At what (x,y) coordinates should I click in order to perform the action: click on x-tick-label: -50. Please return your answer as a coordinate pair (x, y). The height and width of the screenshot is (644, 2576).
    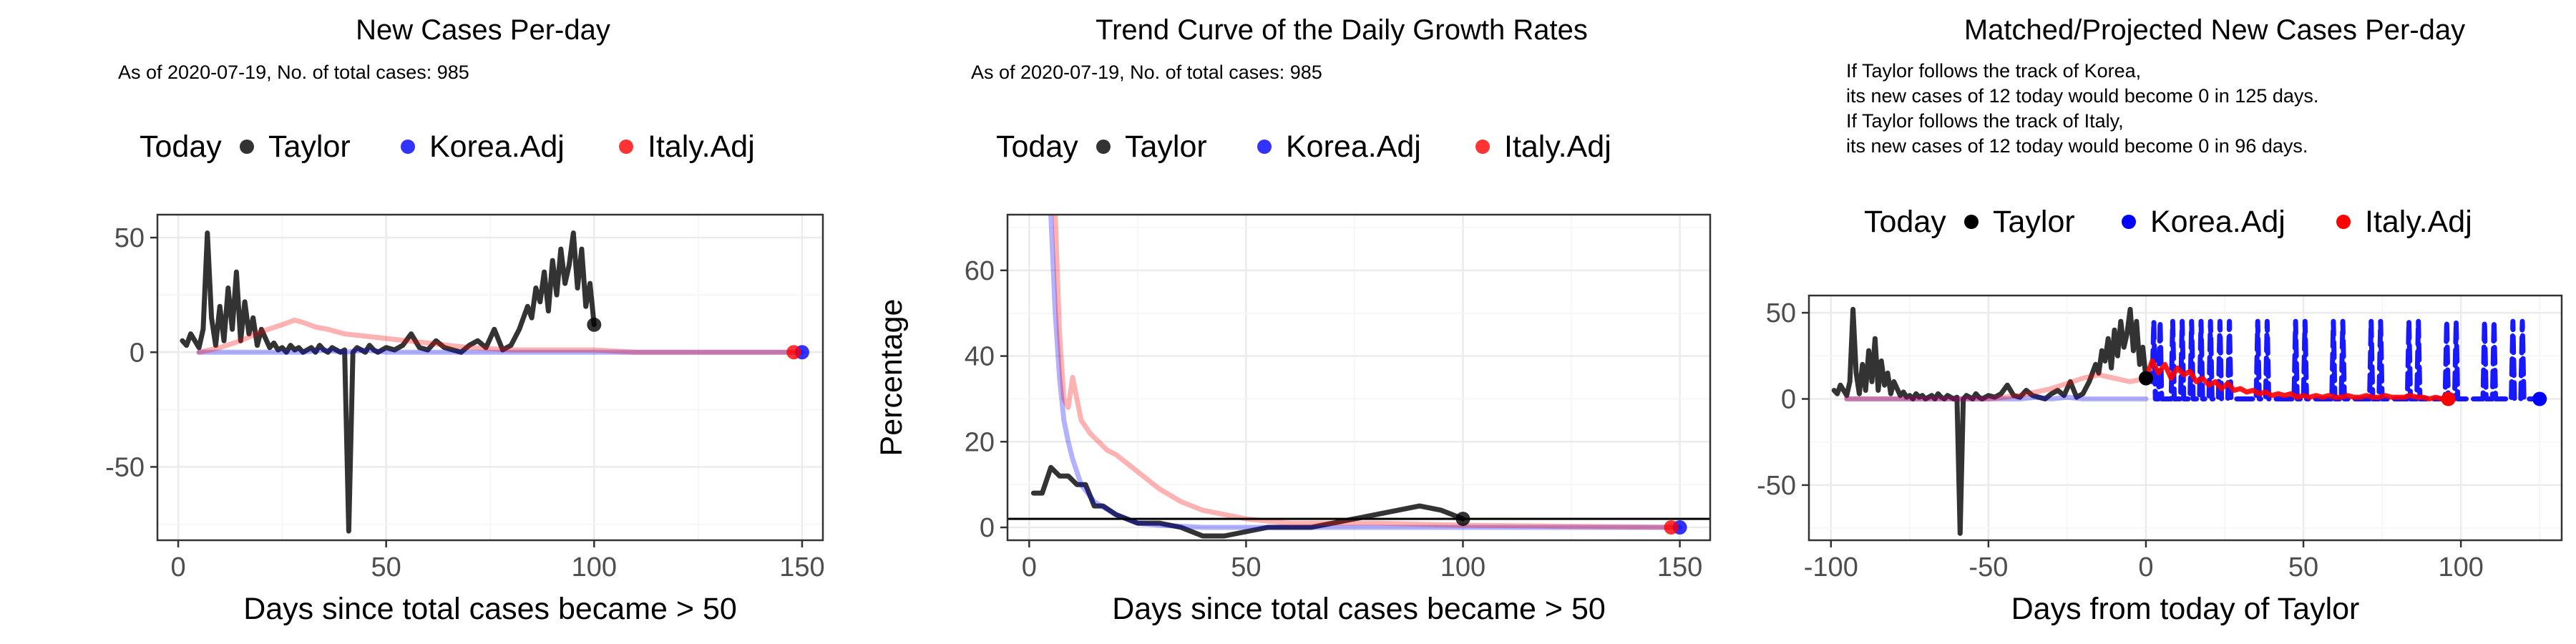
    Looking at the image, I should click on (1988, 567).